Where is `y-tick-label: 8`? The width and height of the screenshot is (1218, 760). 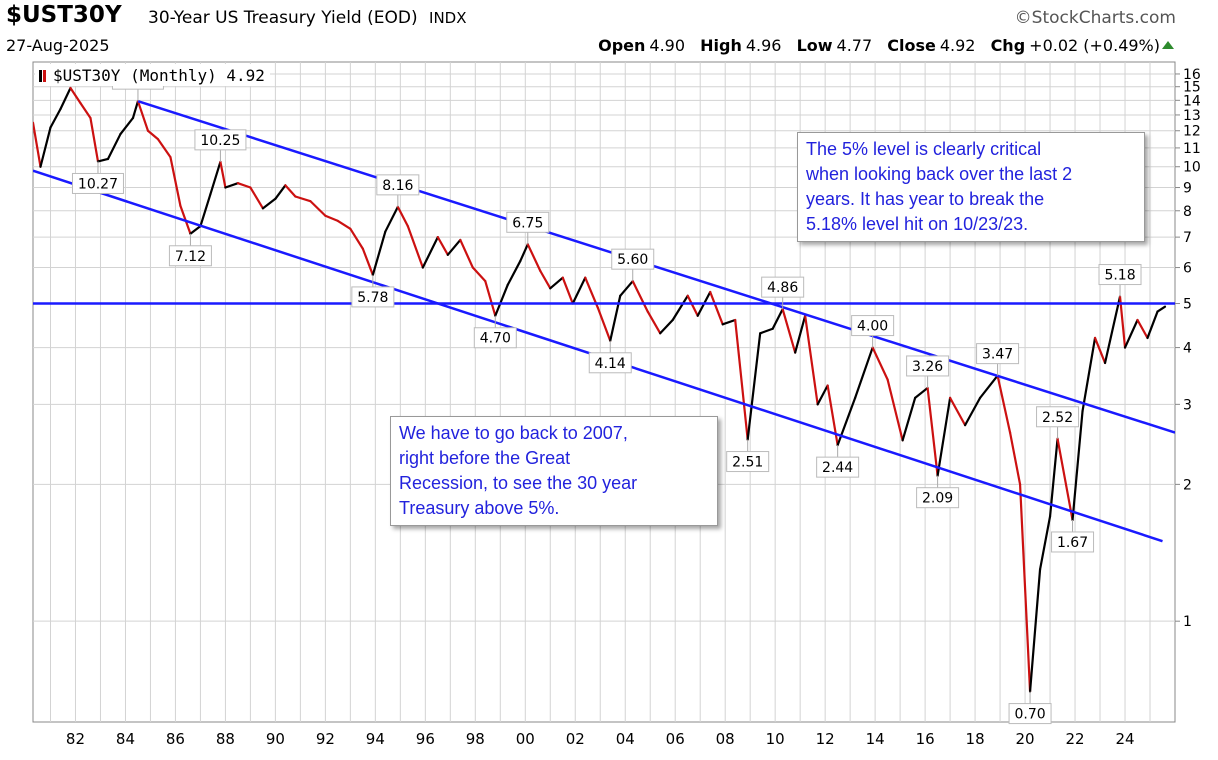 y-tick-label: 8 is located at coordinates (1187, 212).